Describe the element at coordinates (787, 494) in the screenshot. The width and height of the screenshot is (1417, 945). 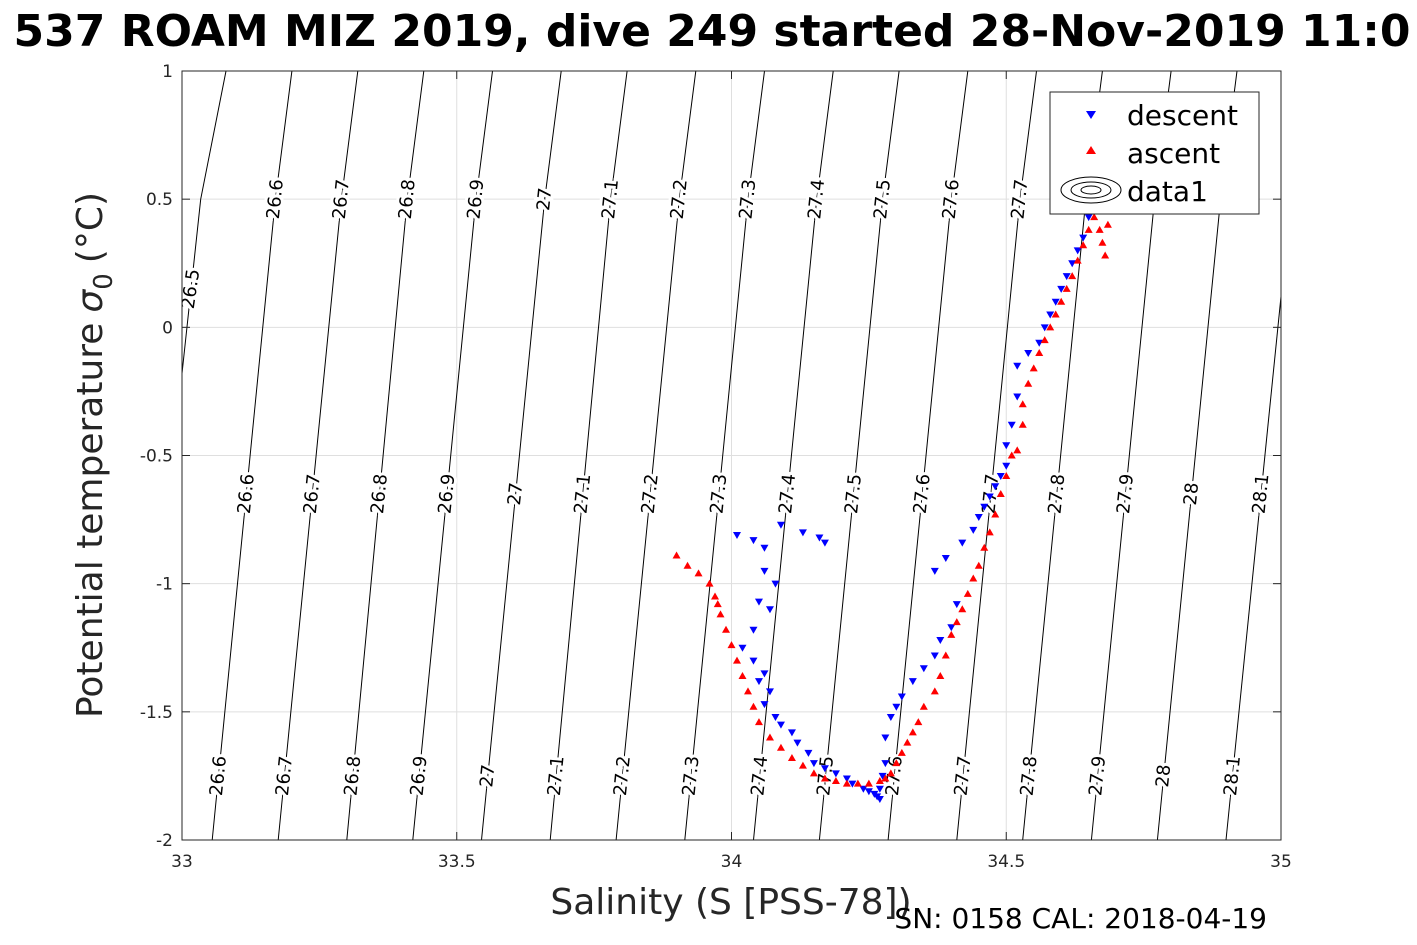
I see `density-contour-label: 27.4` at that location.